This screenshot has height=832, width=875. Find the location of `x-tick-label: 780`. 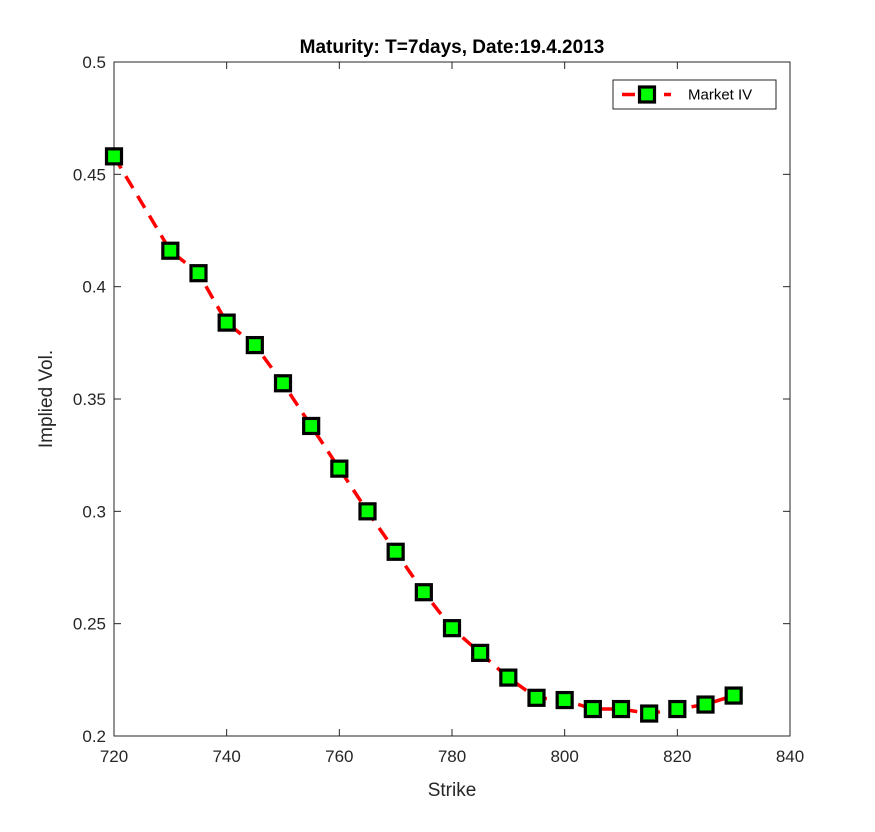

x-tick-label: 780 is located at coordinates (452, 756).